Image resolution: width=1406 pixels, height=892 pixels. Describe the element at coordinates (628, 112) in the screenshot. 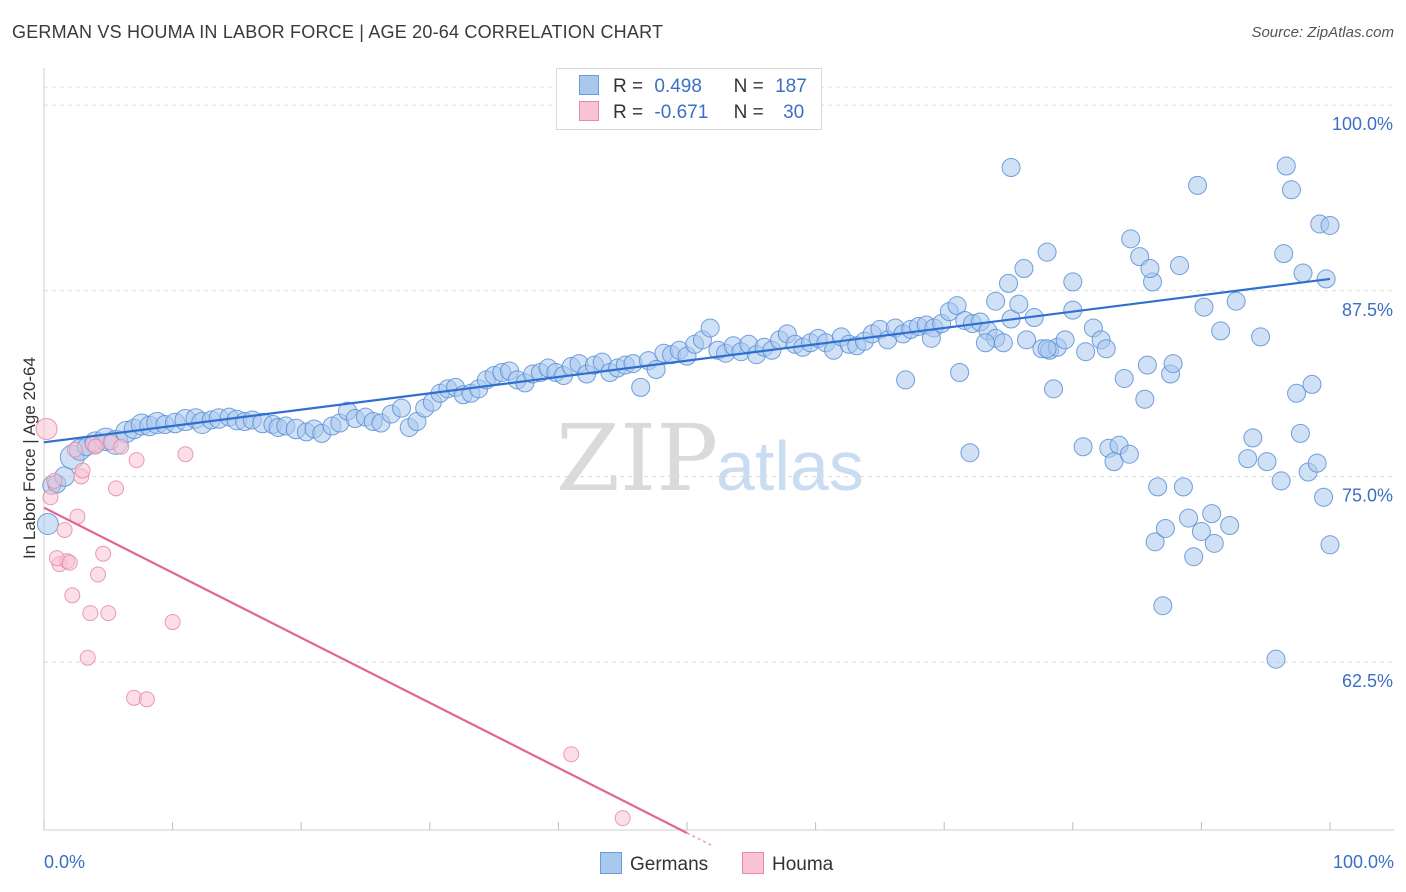

I see `legend-r-label: R =` at that location.